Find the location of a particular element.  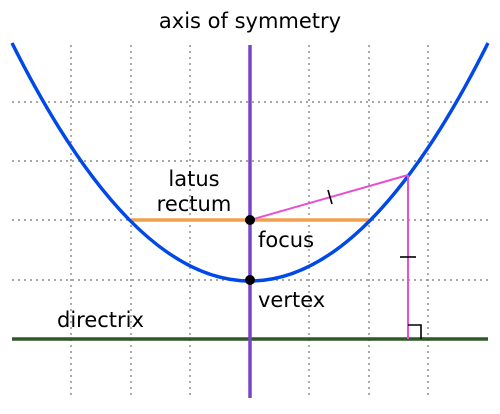

axis-of-symmetry-label: axis of symmetry is located at coordinates (250, 21).